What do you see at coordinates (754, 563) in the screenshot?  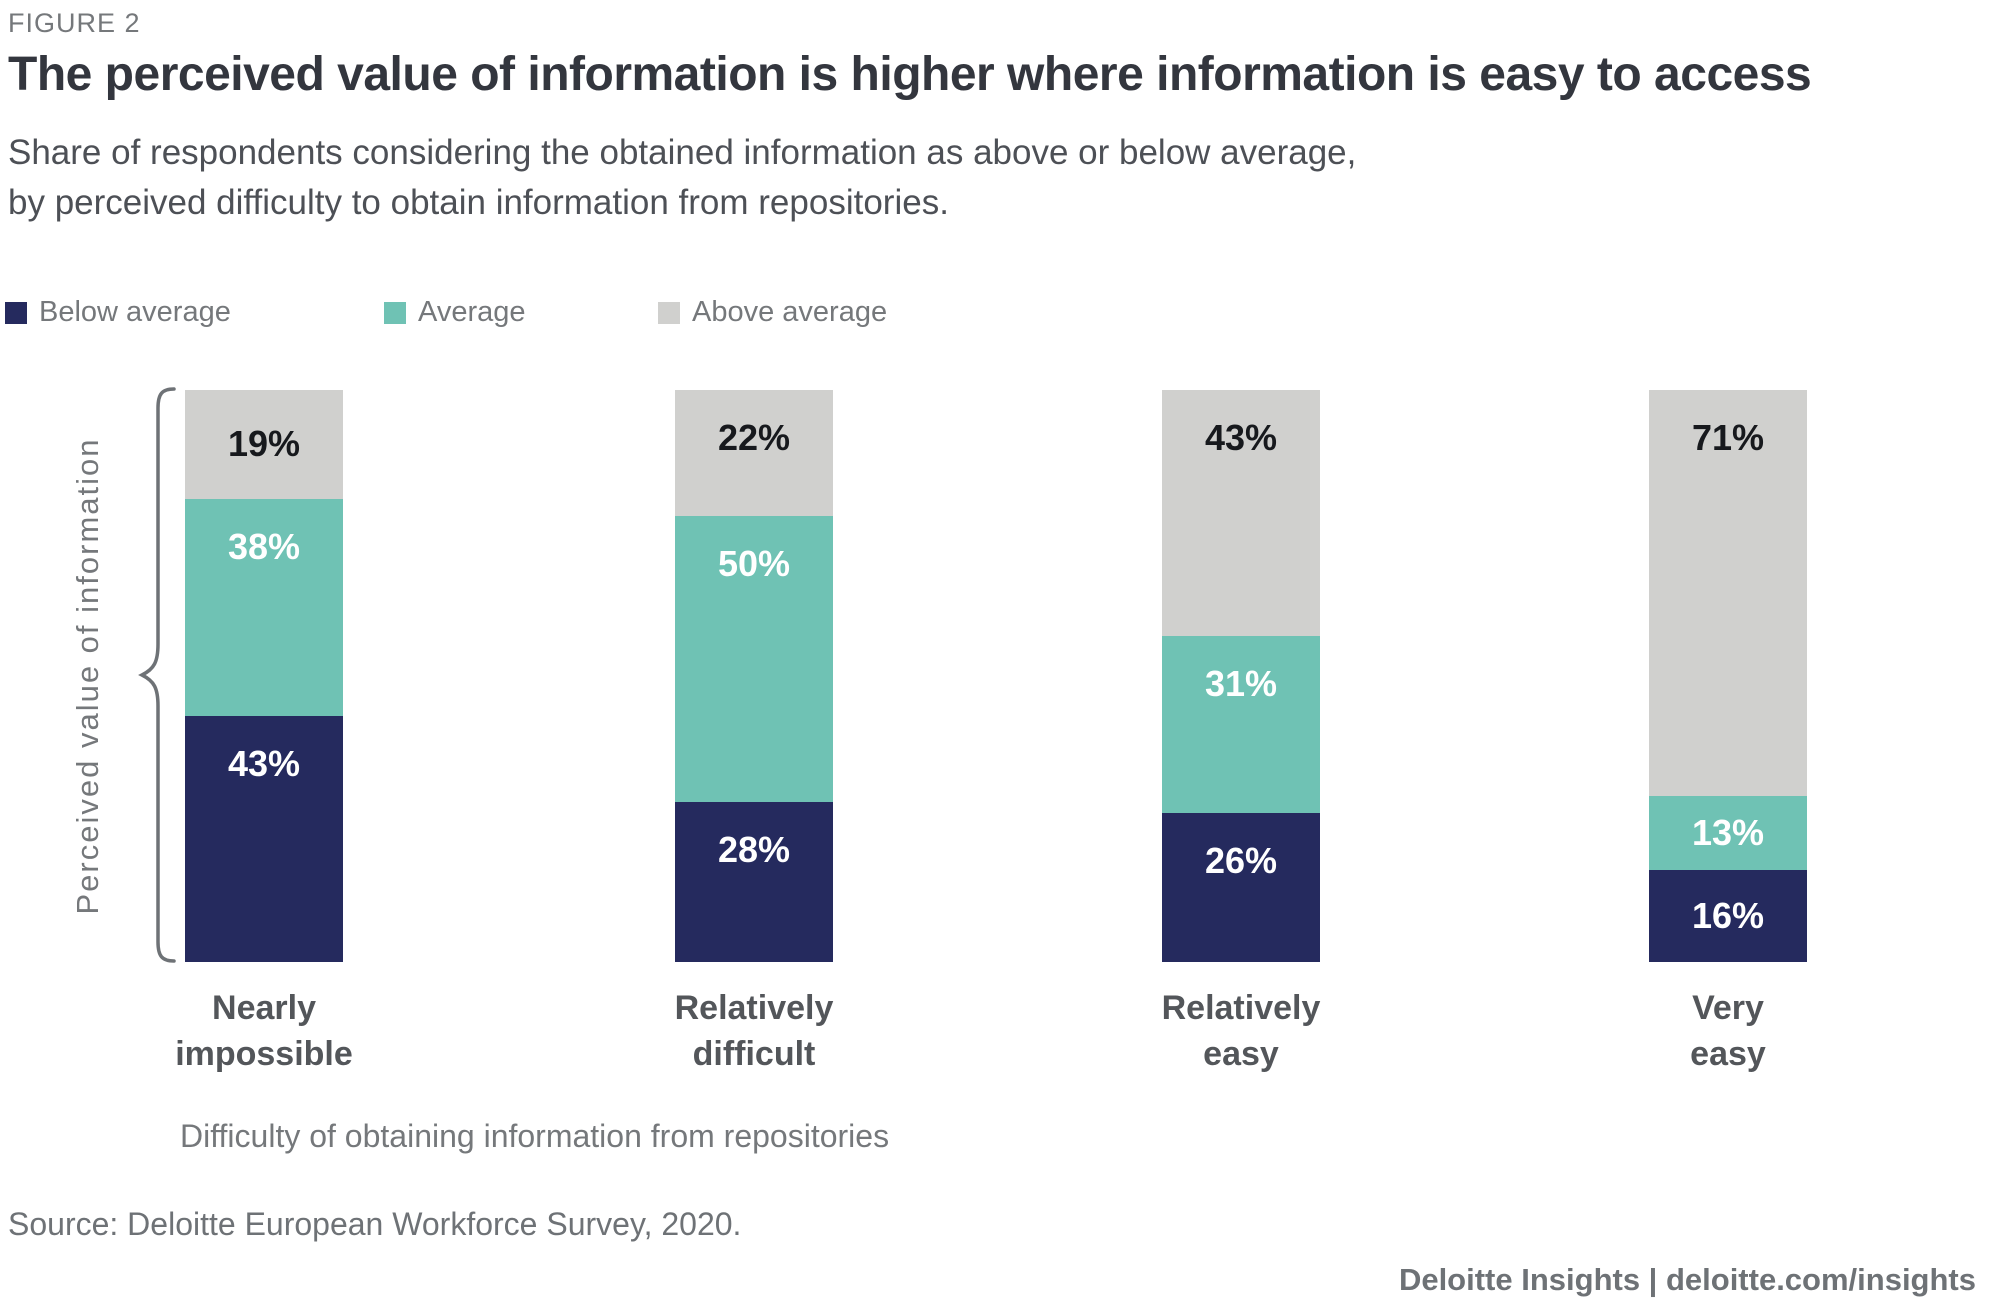 I see `segment-value-label: 50%` at bounding box center [754, 563].